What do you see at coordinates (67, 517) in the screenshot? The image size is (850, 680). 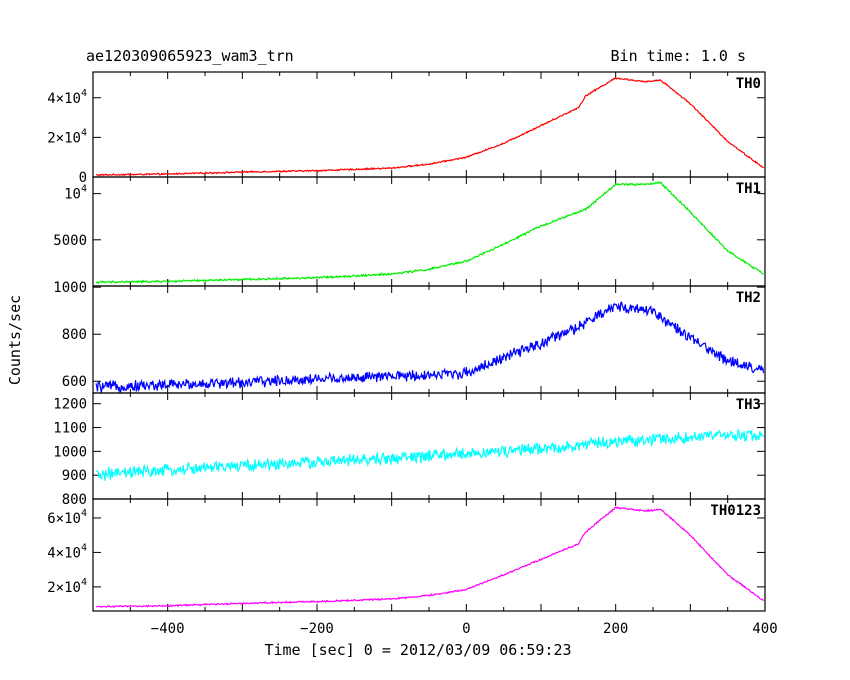 I see `y-tick-label: 6×10⁴` at bounding box center [67, 517].